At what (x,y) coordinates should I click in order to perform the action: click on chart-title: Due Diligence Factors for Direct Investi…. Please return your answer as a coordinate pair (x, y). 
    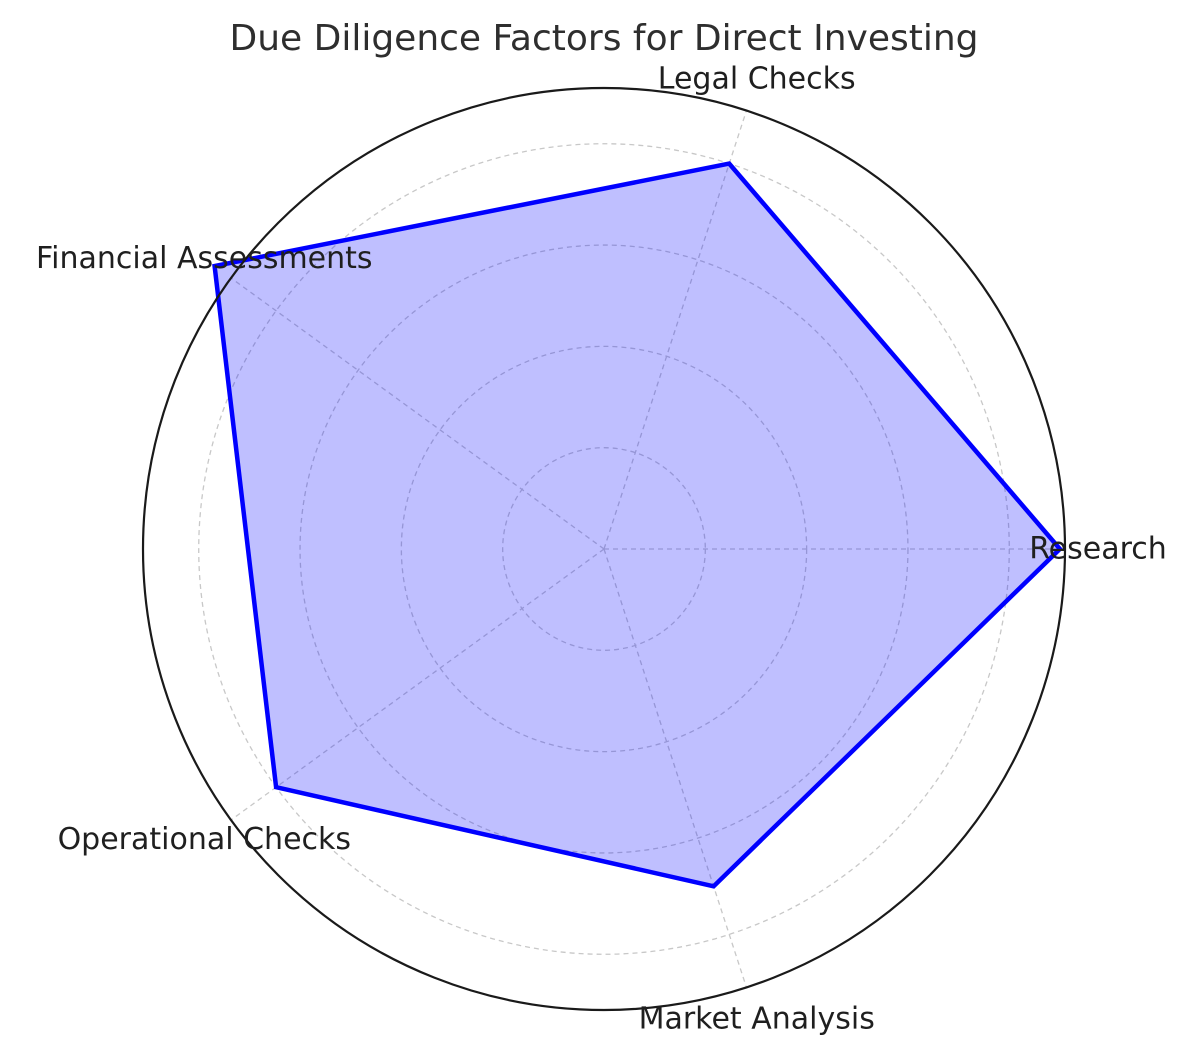
    Looking at the image, I should click on (603, 38).